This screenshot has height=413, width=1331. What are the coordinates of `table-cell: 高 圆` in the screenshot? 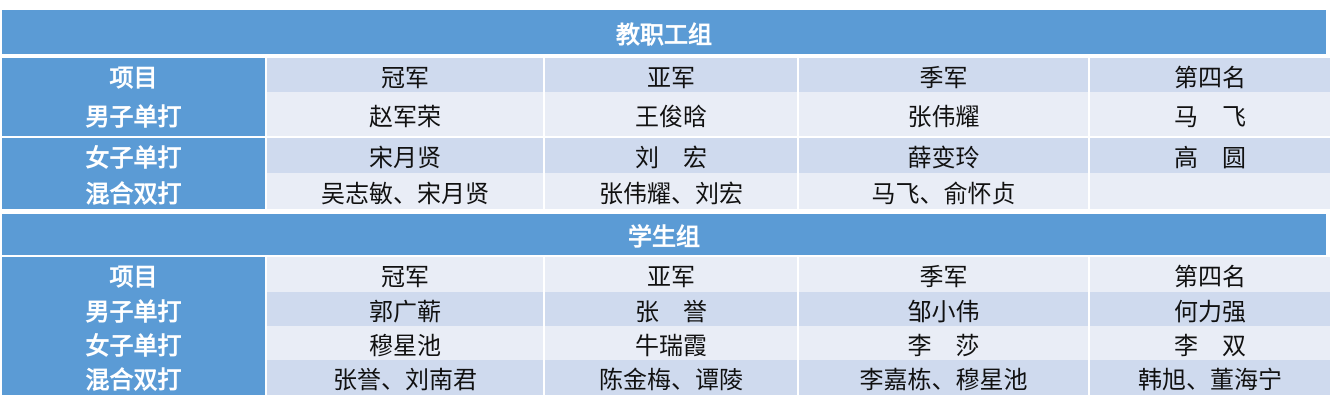 It's located at (1210, 155).